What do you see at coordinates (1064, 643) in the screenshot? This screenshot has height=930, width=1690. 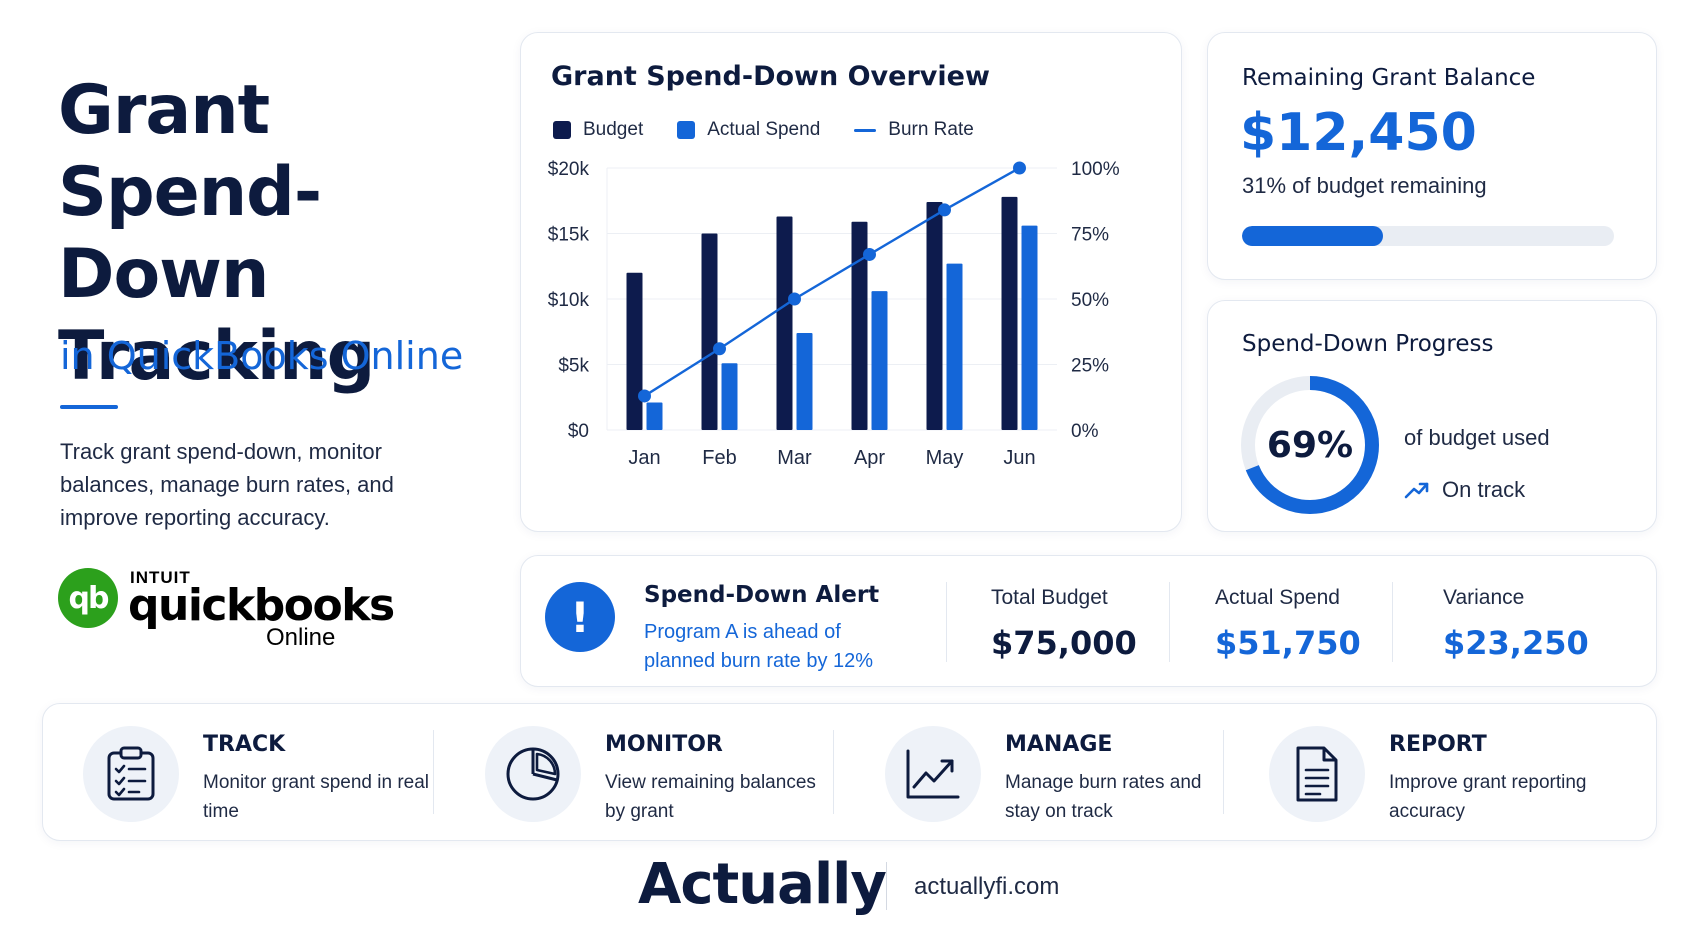 I see `stat-value: $75,000` at bounding box center [1064, 643].